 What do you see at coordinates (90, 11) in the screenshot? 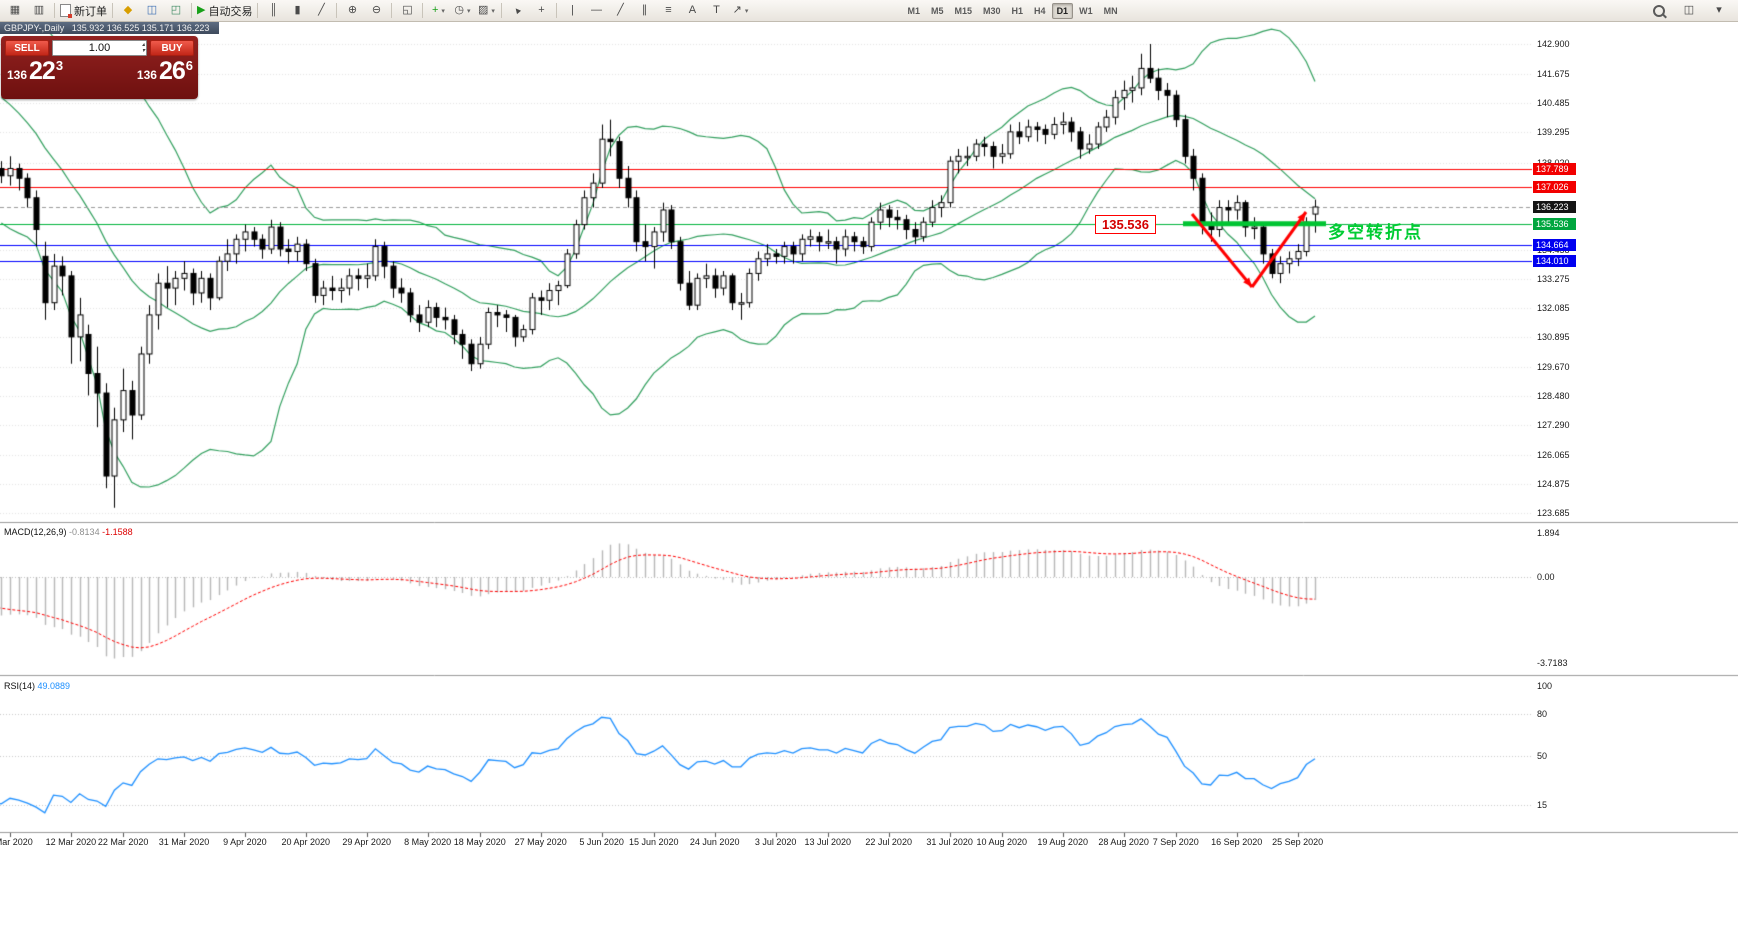
I see `new-order-button-label: 新订单` at bounding box center [90, 11].